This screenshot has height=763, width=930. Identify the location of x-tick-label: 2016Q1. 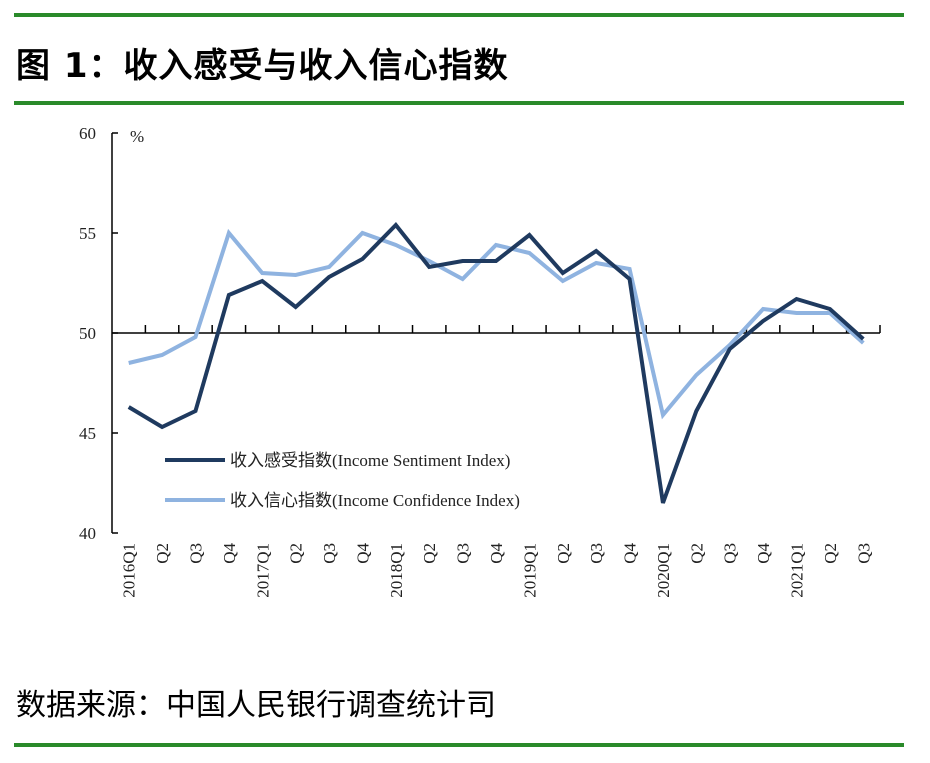
(129, 570).